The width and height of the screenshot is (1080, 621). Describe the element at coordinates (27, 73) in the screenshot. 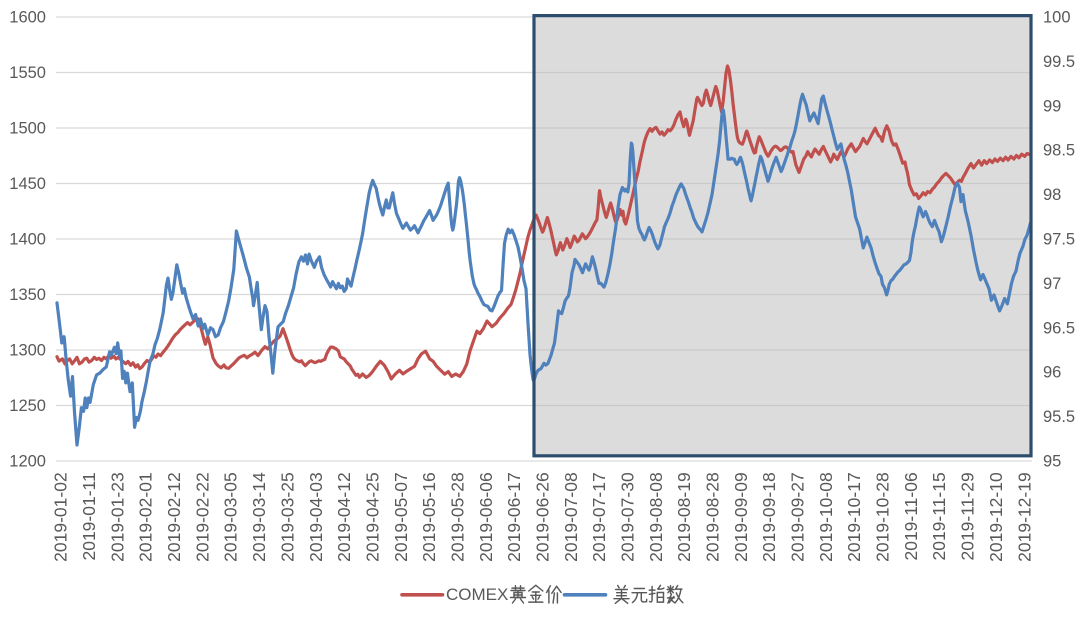

I see `svg-text: 1550` at that location.